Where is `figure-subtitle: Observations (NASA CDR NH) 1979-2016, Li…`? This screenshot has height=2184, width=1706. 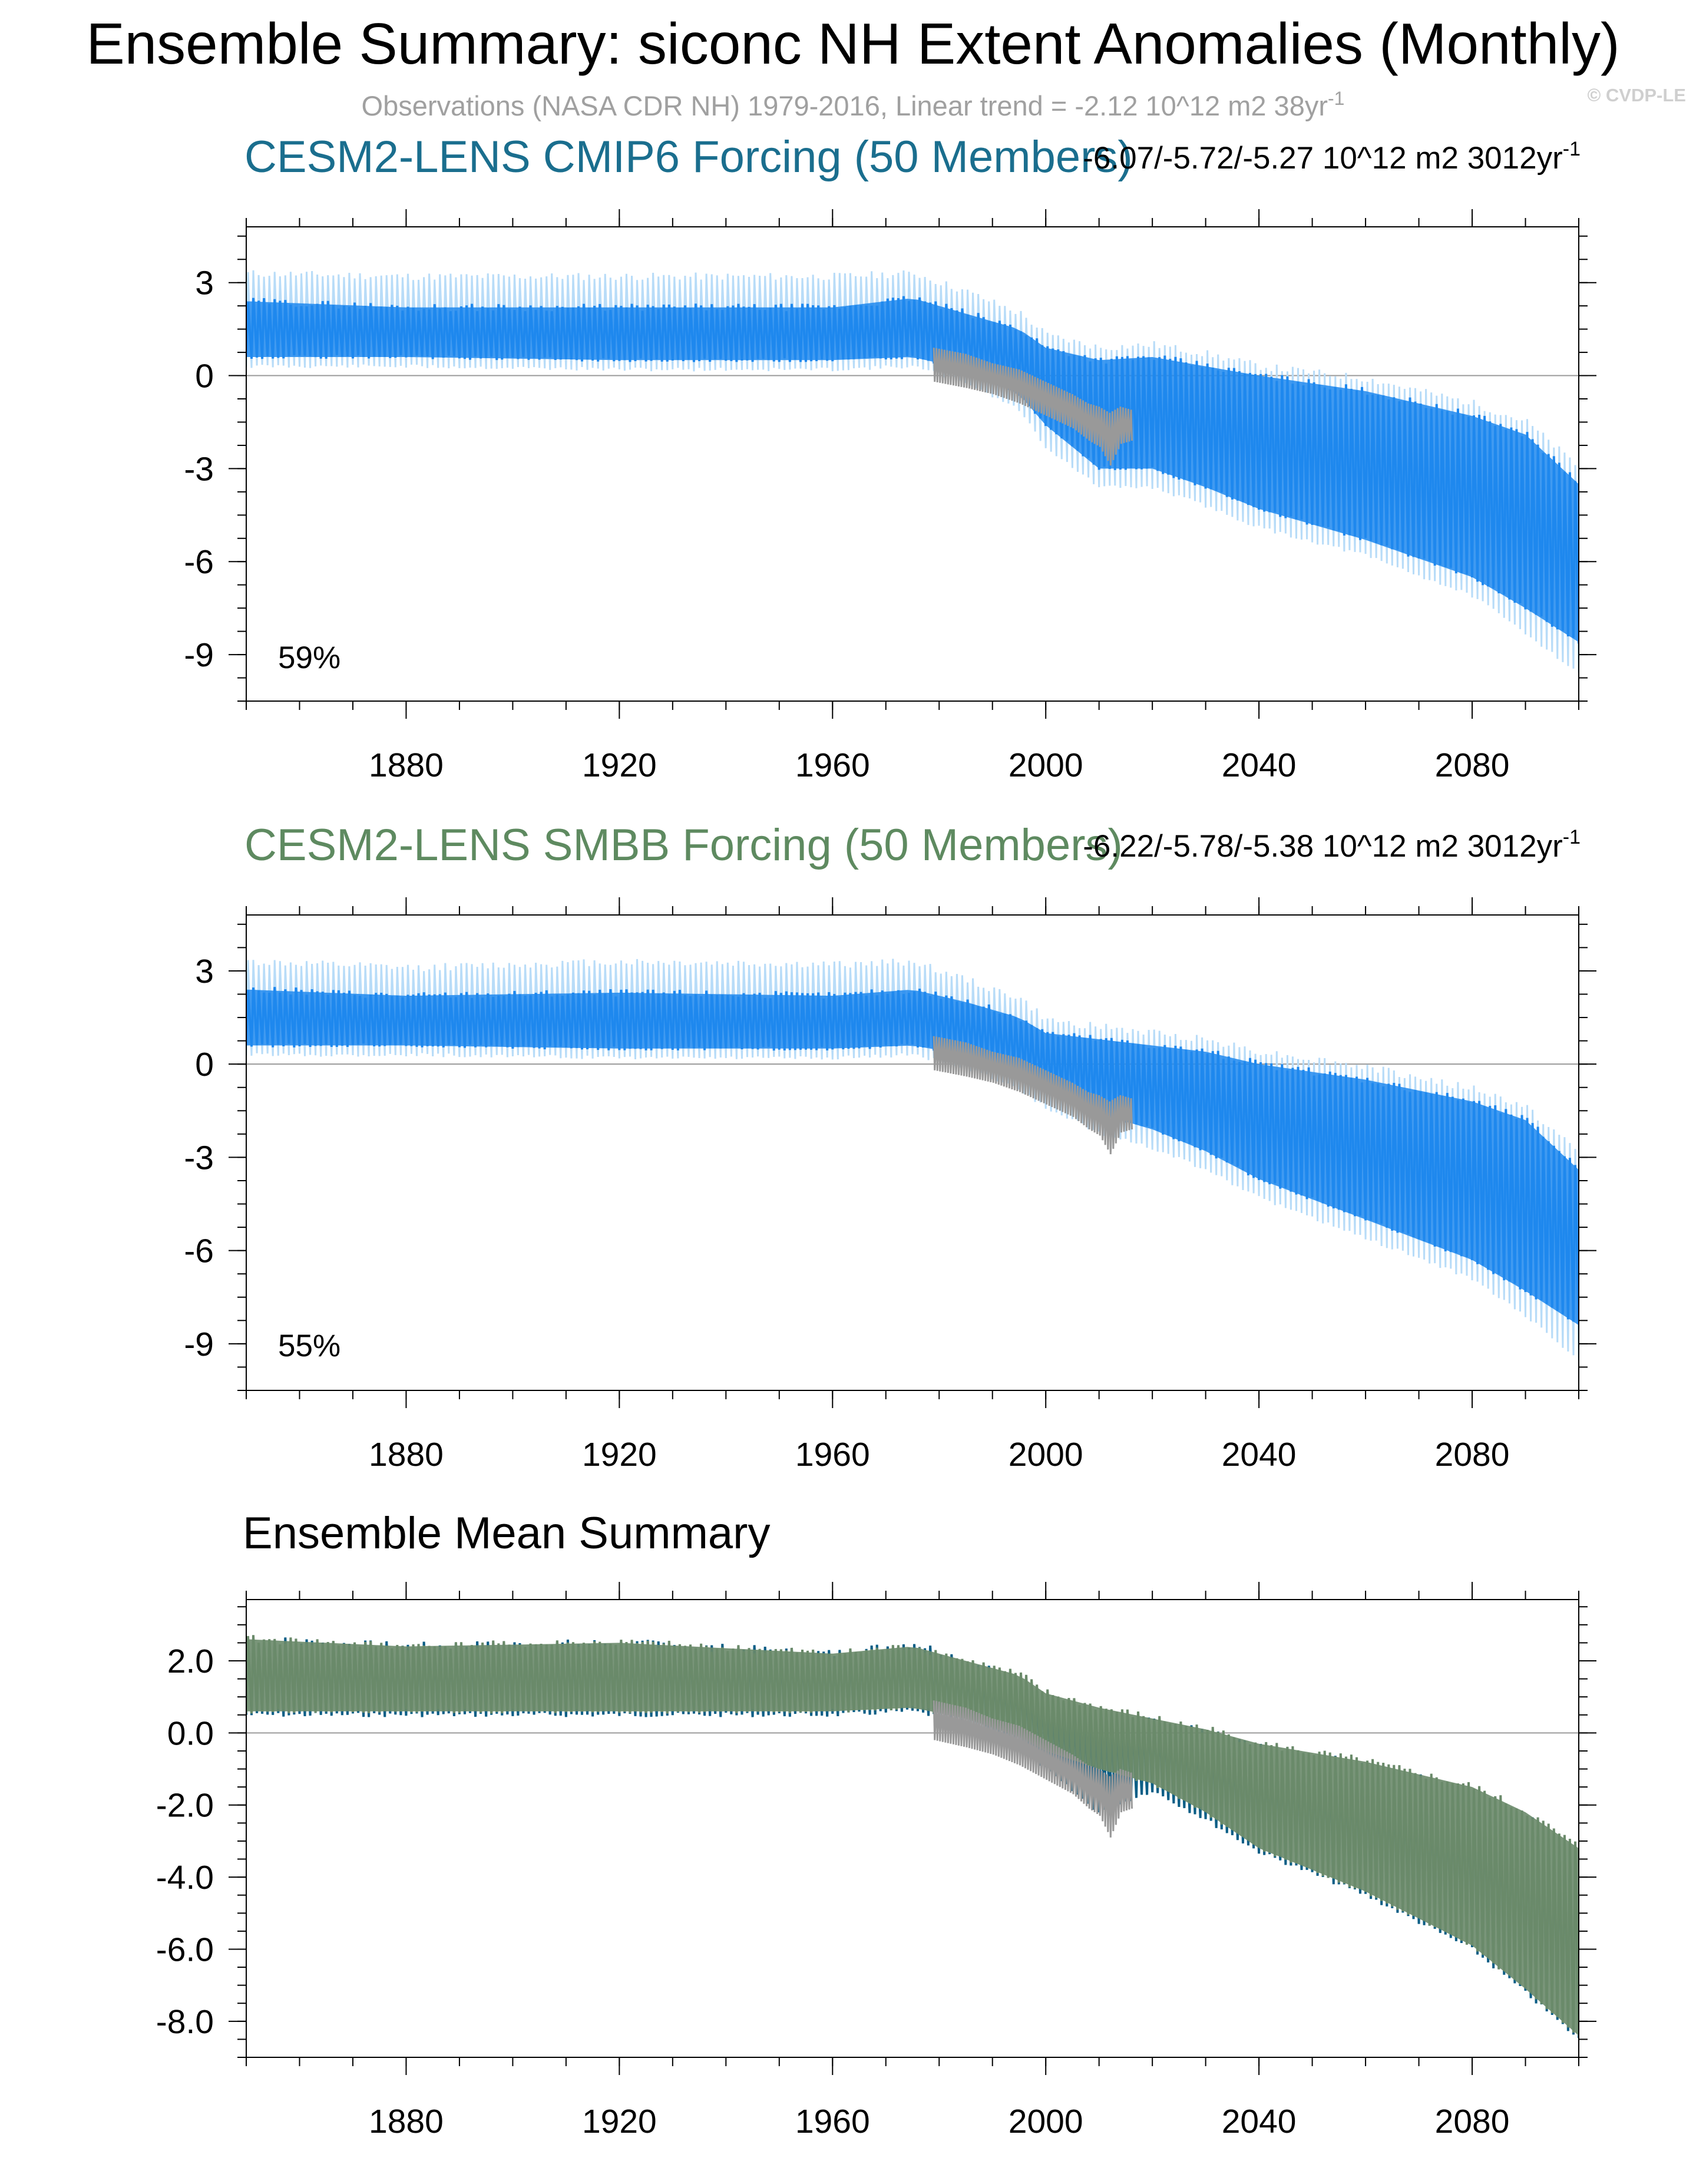
figure-subtitle: Observations (NASA CDR NH) 1979-2016, Li… is located at coordinates (854, 105).